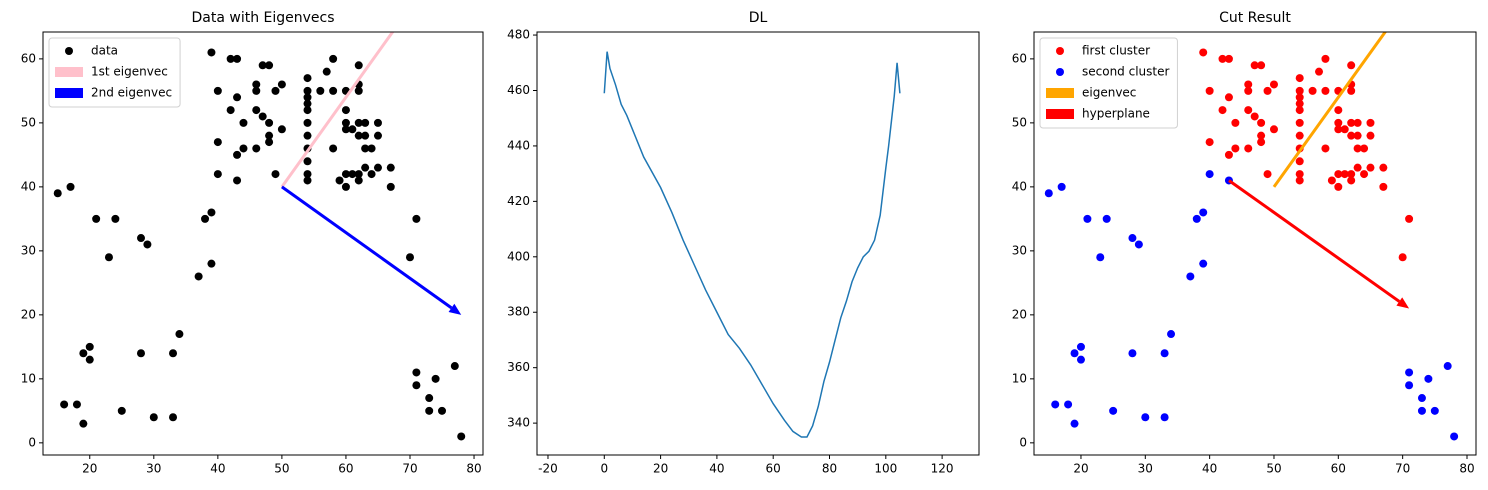 Image resolution: width=1488 pixels, height=490 pixels. Describe the element at coordinates (518, 201) in the screenshot. I see `y-tick-label: 420` at that location.